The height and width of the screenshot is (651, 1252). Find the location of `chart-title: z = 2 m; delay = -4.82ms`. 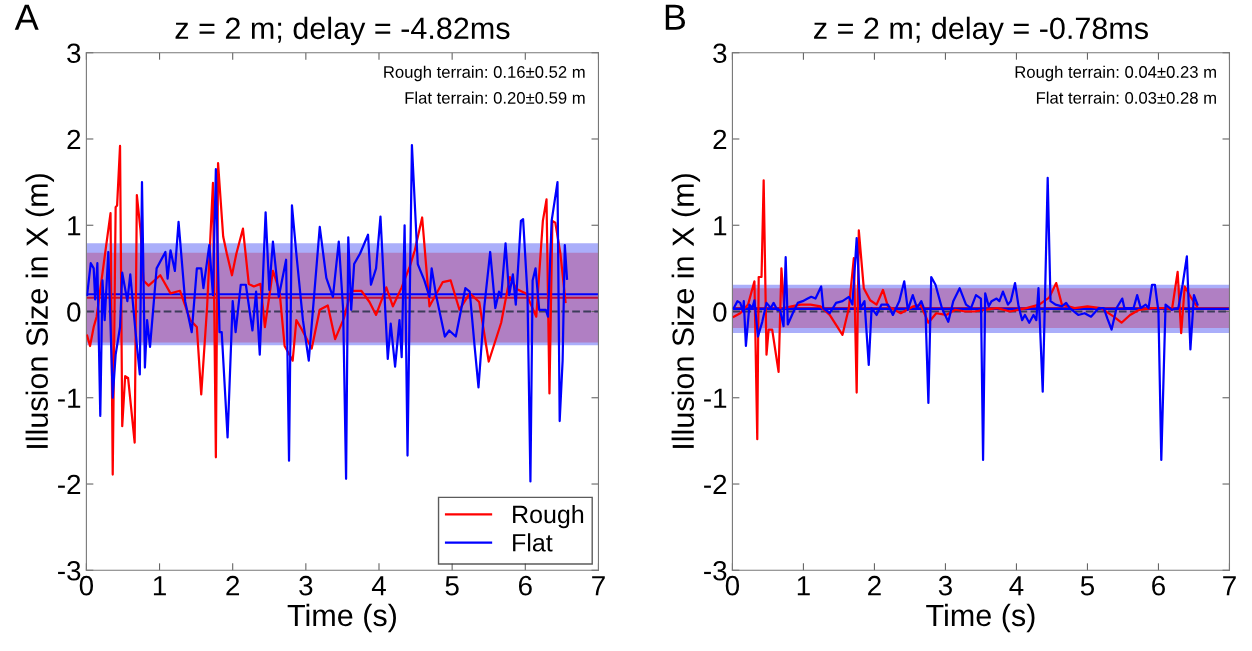

chart-title: z = 2 m; delay = -4.82ms is located at coordinates (342, 31).